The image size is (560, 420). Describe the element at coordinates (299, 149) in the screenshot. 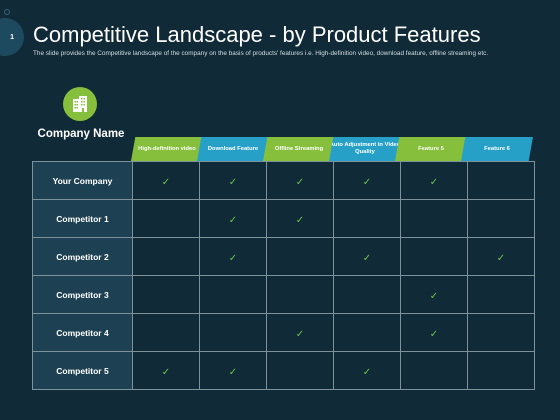

I see `feature-header-3: Offline Streaming` at that location.